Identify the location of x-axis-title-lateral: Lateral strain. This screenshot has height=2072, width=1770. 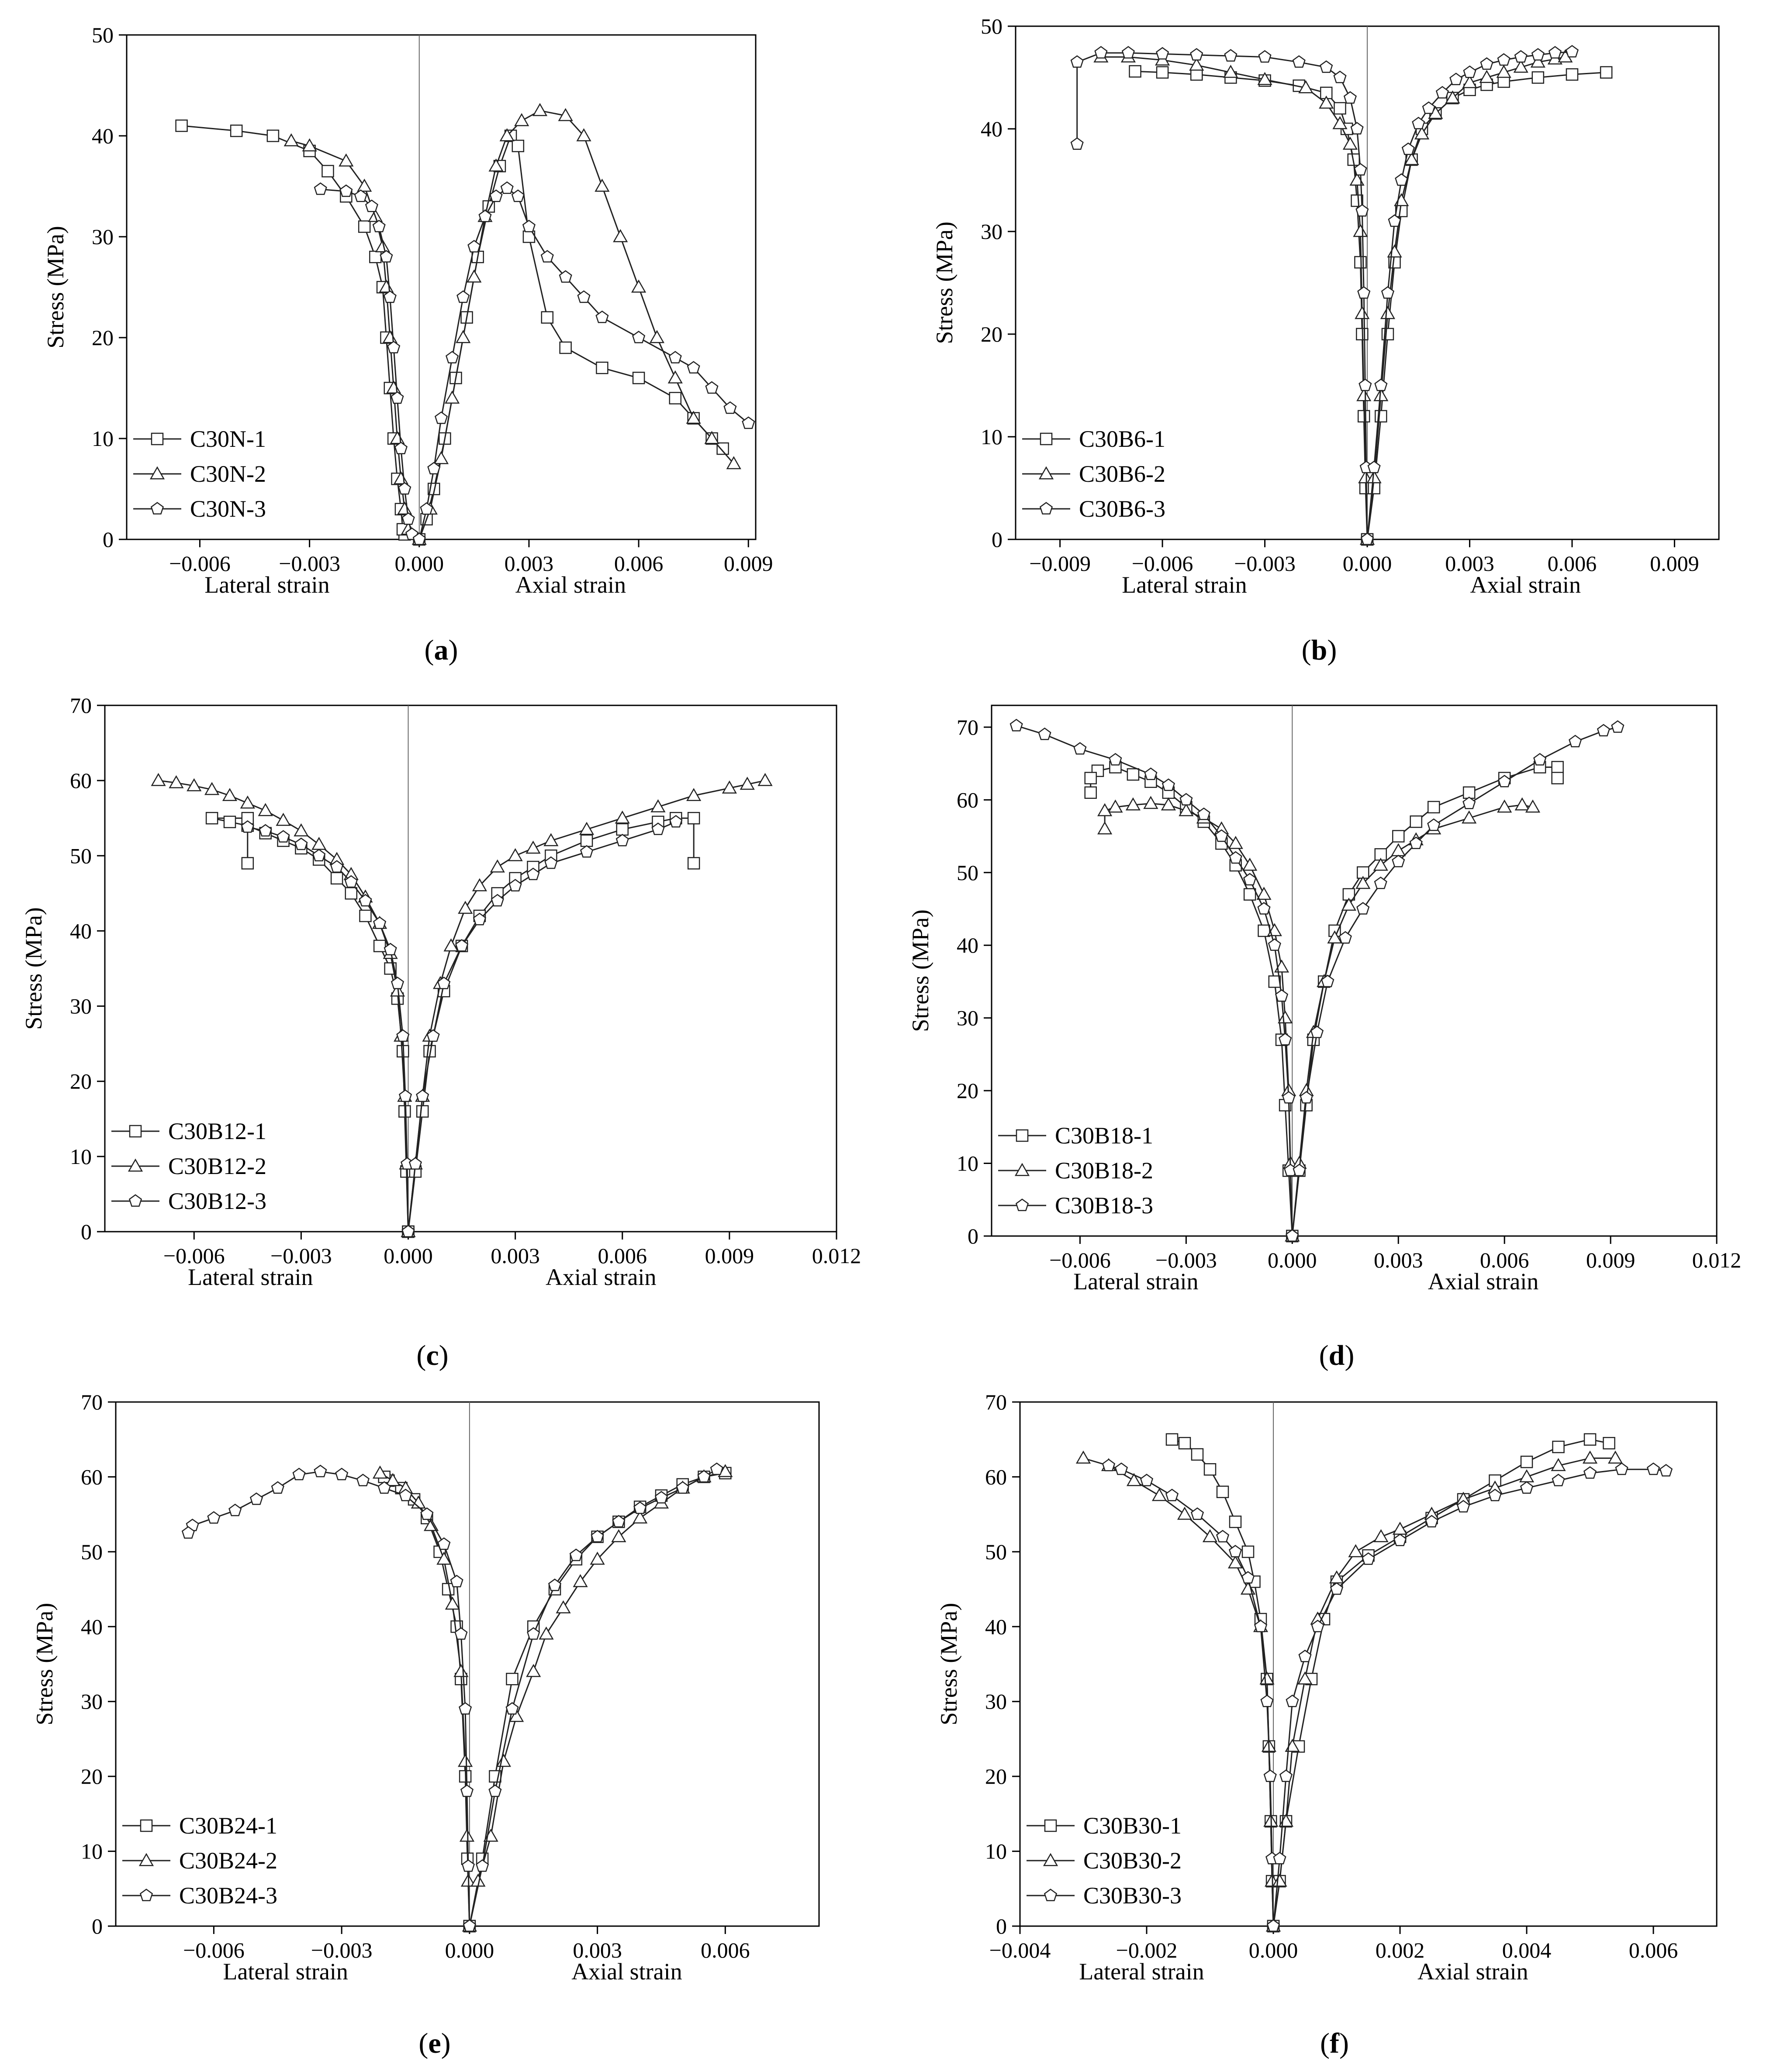
(1141, 1972).